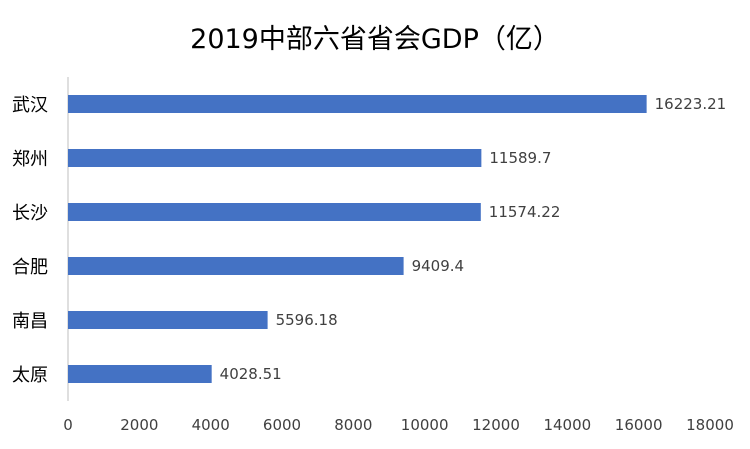  Describe the element at coordinates (30, 321) in the screenshot. I see `category-label: 南昌` at that location.